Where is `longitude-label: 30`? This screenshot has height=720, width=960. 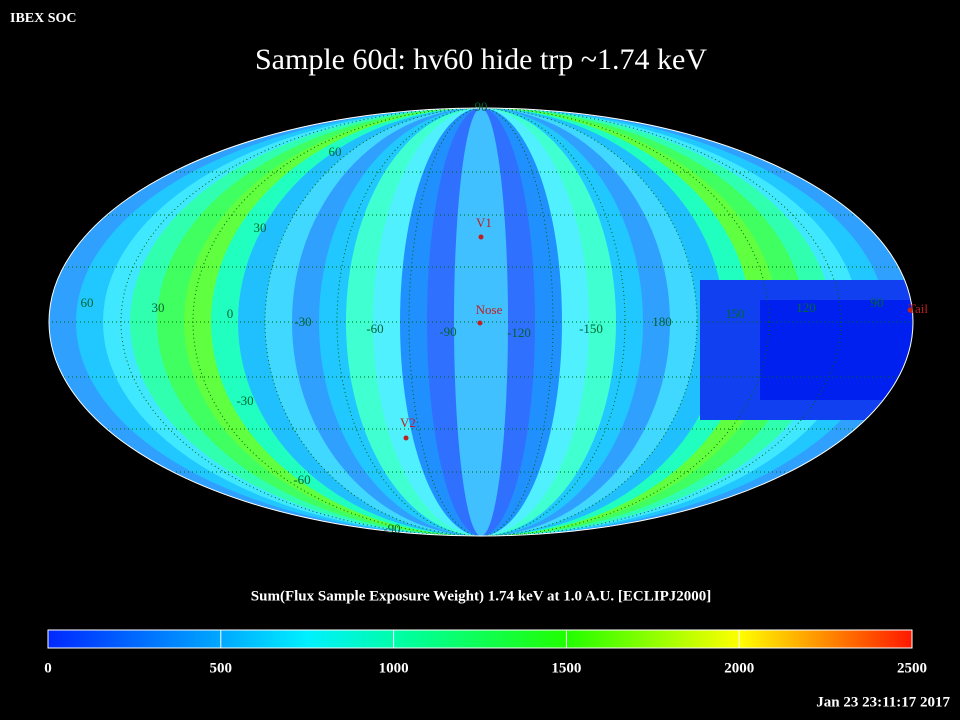 longitude-label: 30 is located at coordinates (158, 307).